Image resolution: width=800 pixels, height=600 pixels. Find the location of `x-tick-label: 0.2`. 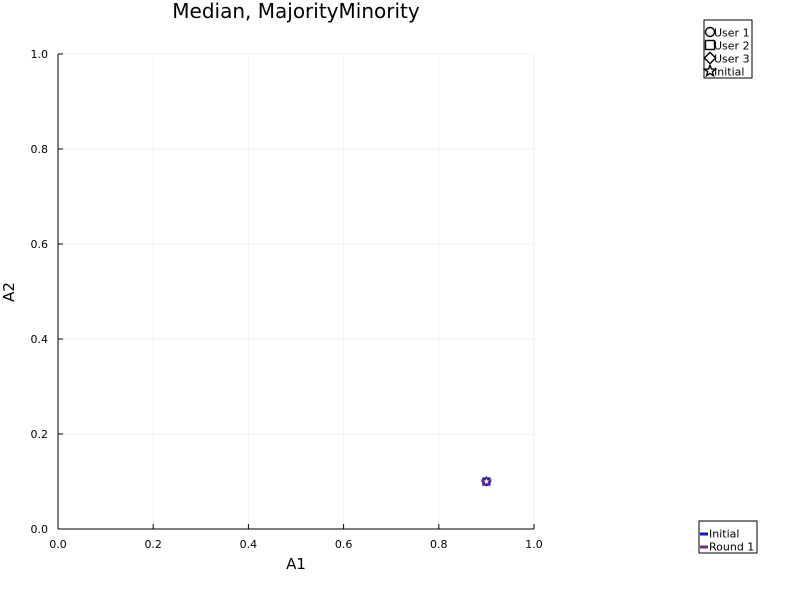

x-tick-label: 0.2 is located at coordinates (153, 544).